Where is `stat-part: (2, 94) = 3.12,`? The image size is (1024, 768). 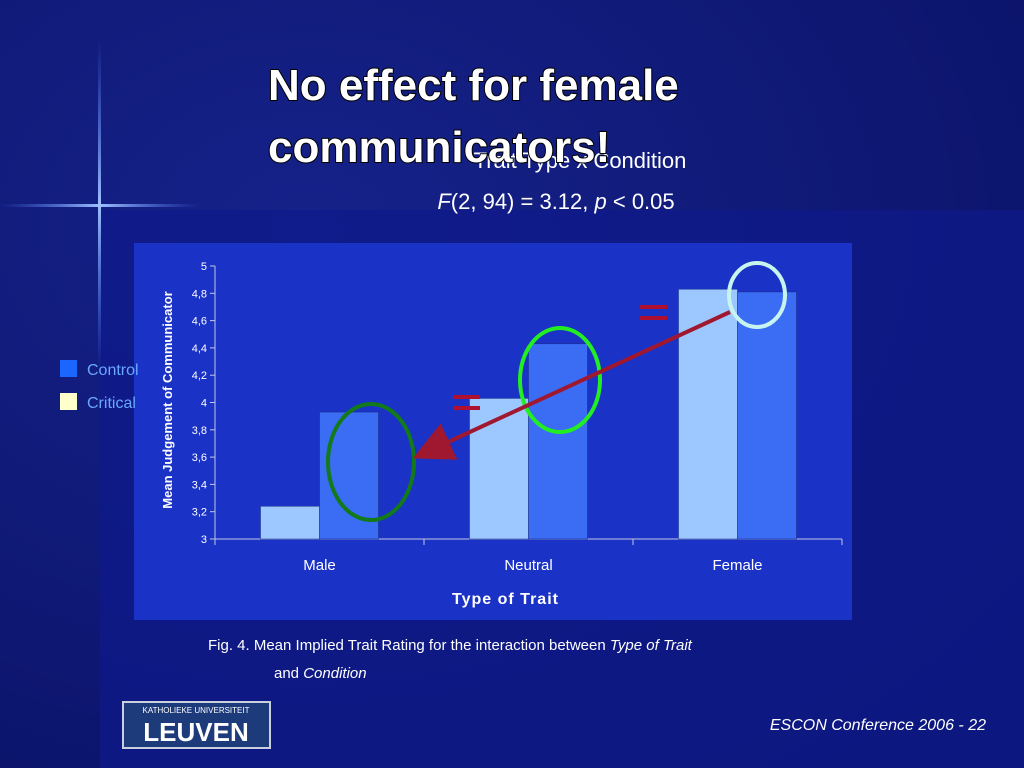 stat-part: (2, 94) = 3.12, is located at coordinates (523, 201).